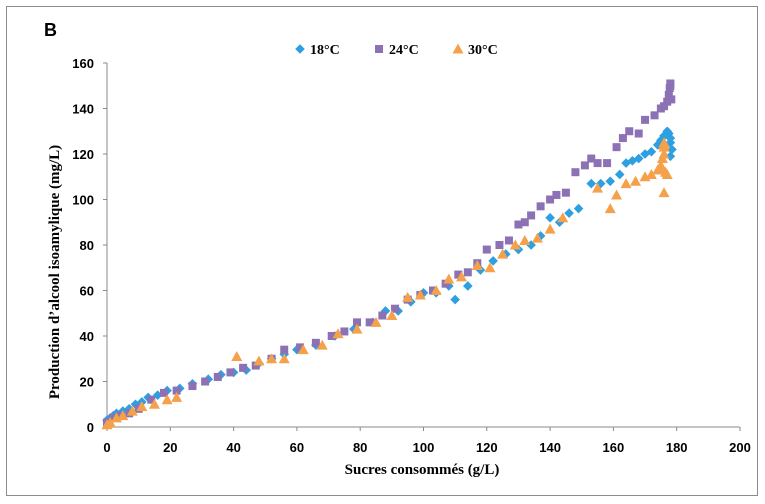  I want to click on y-tick-label: 140, so click(83, 109).